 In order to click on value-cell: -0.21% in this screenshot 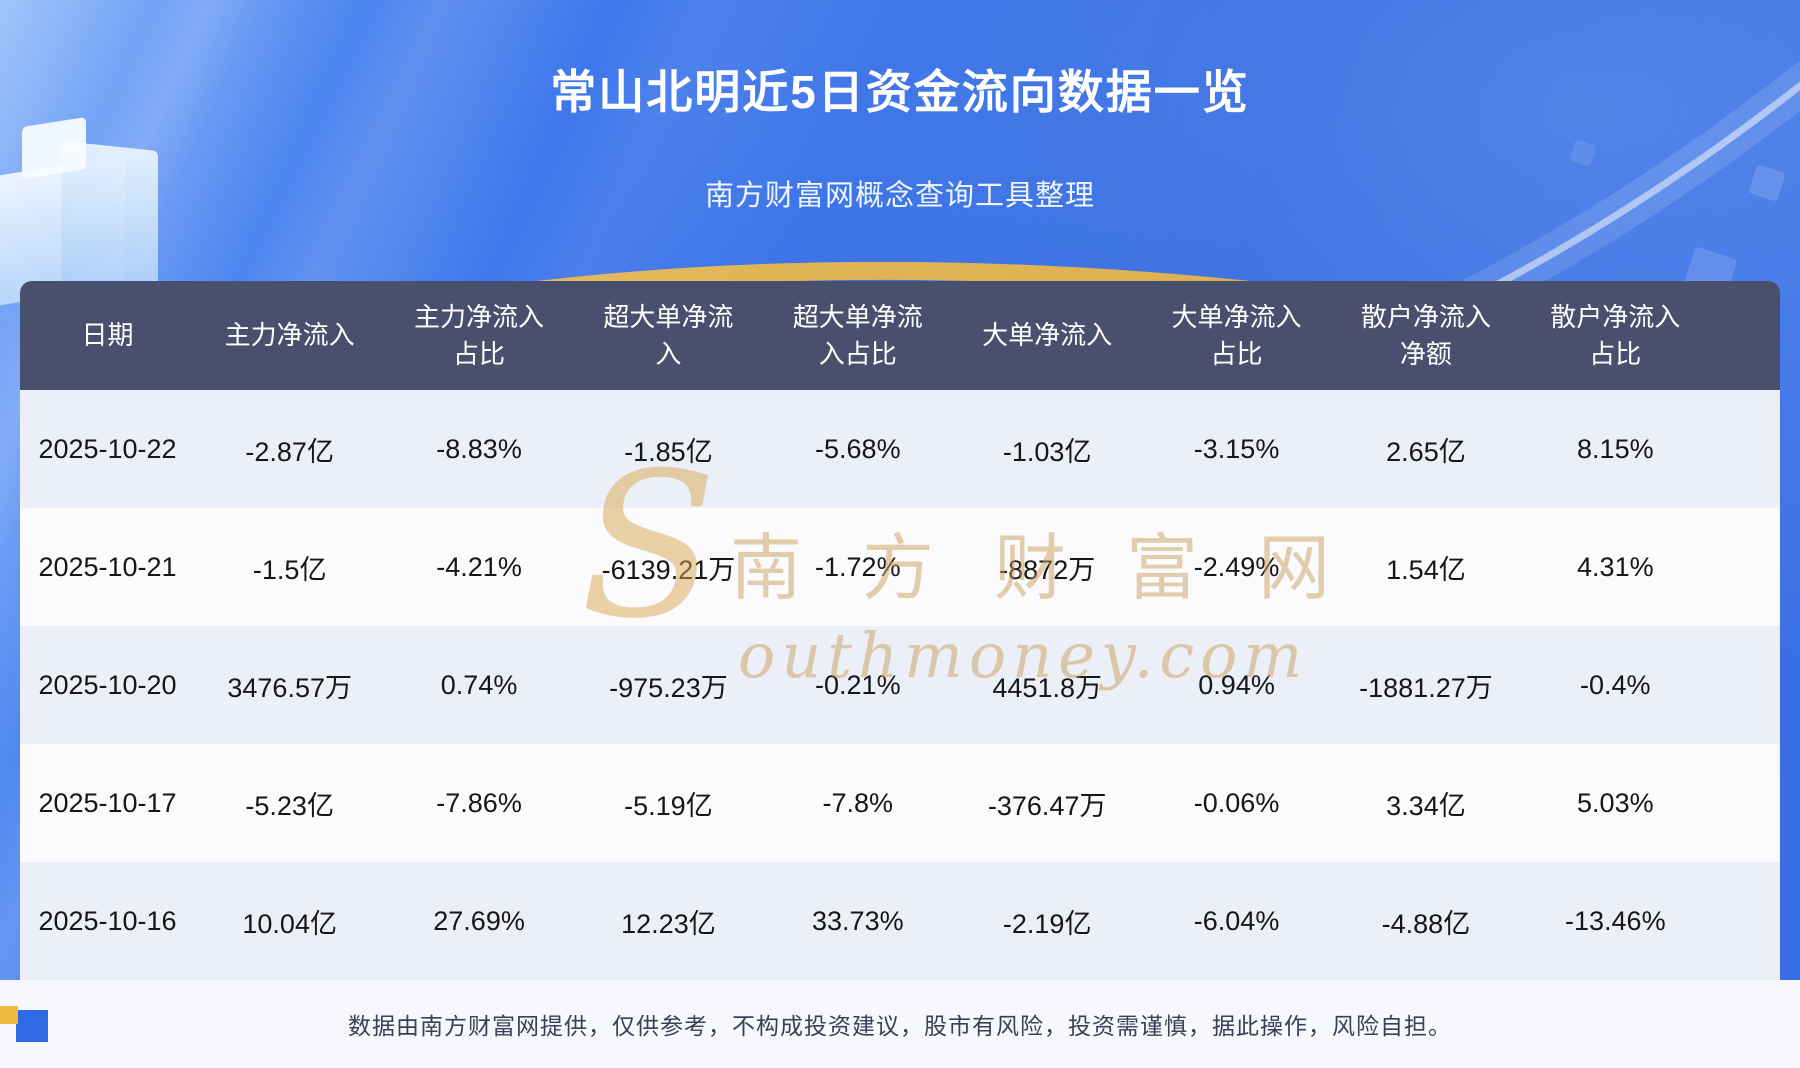, I will do `click(858, 684)`.